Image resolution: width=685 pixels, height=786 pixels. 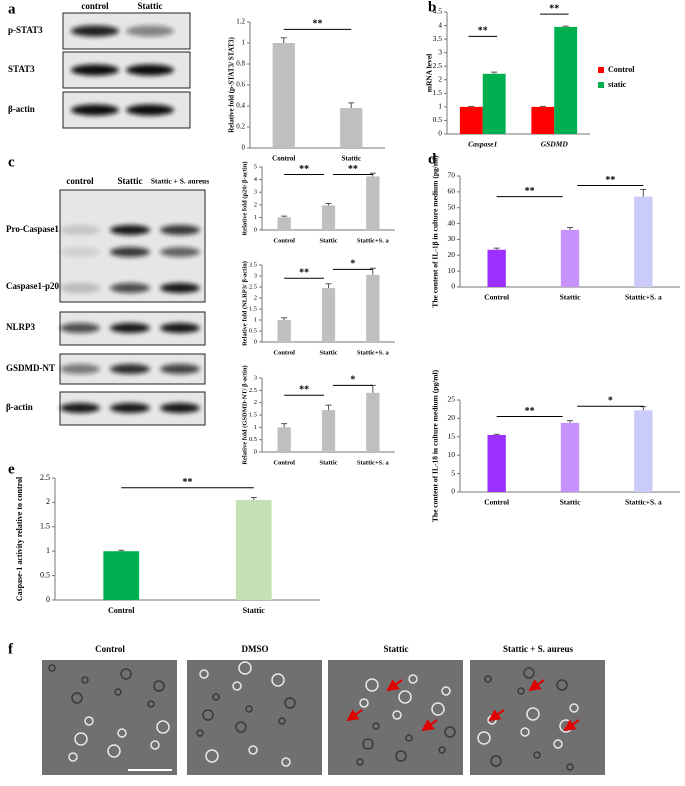 I want to click on panel-letter: e, so click(x=11, y=469).